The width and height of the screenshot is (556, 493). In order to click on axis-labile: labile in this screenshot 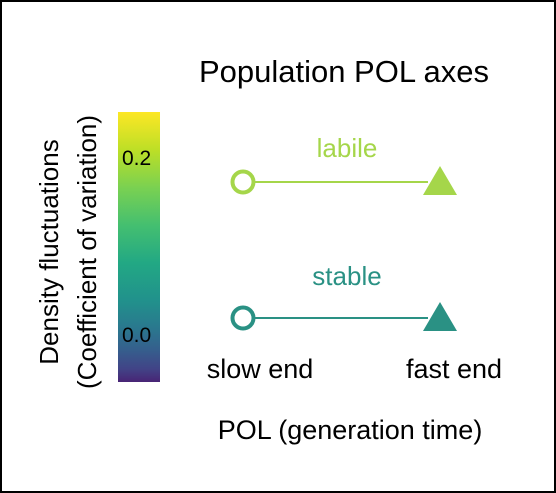, I will do `click(343, 164)`.